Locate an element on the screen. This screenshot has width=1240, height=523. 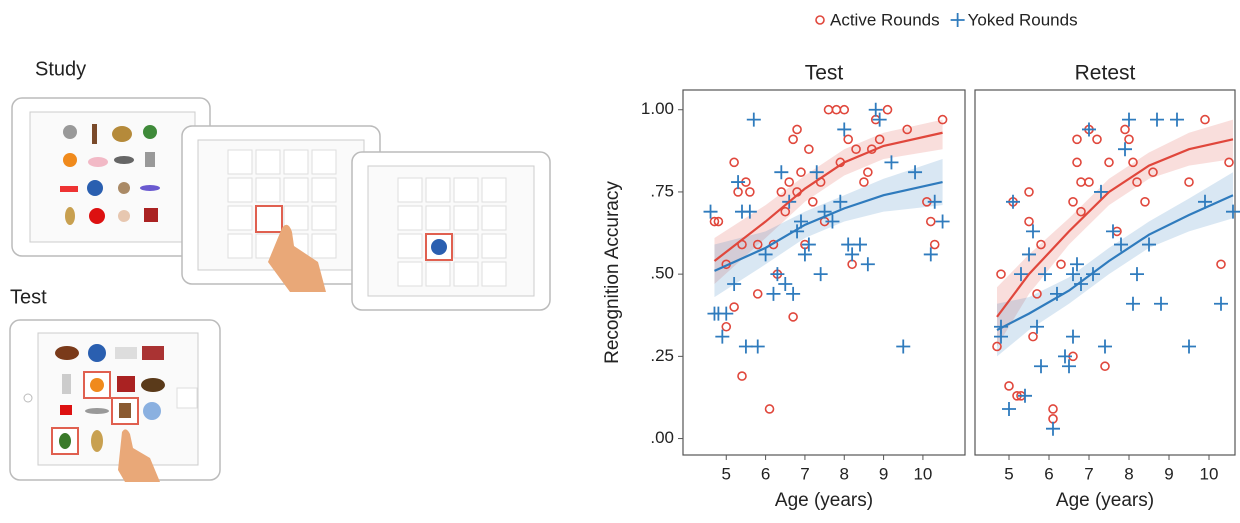
y-tick-label: .50 is located at coordinates (662, 273).